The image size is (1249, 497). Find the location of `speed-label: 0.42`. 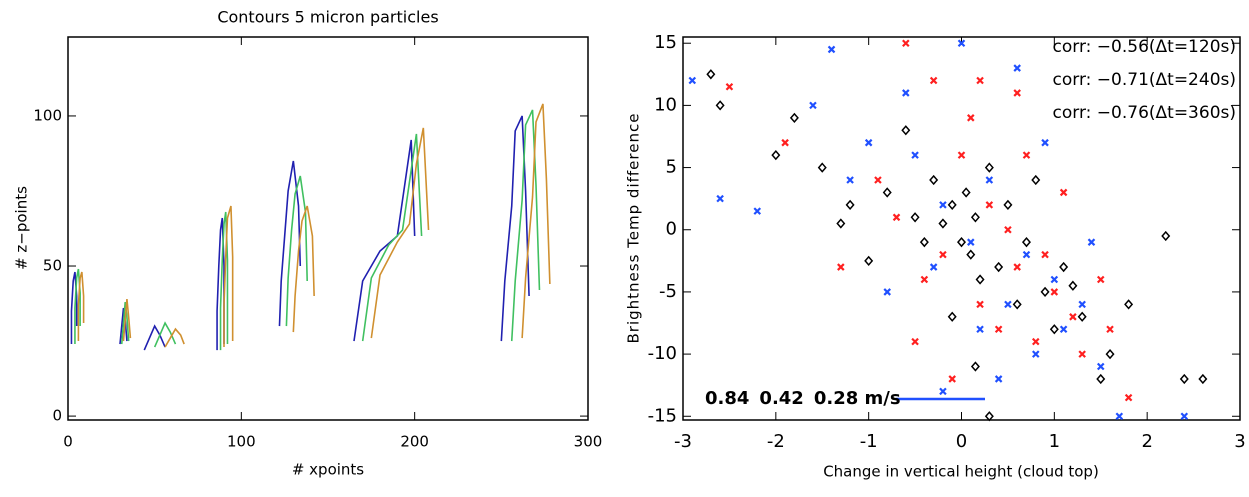

speed-label: 0.42 is located at coordinates (781, 398).